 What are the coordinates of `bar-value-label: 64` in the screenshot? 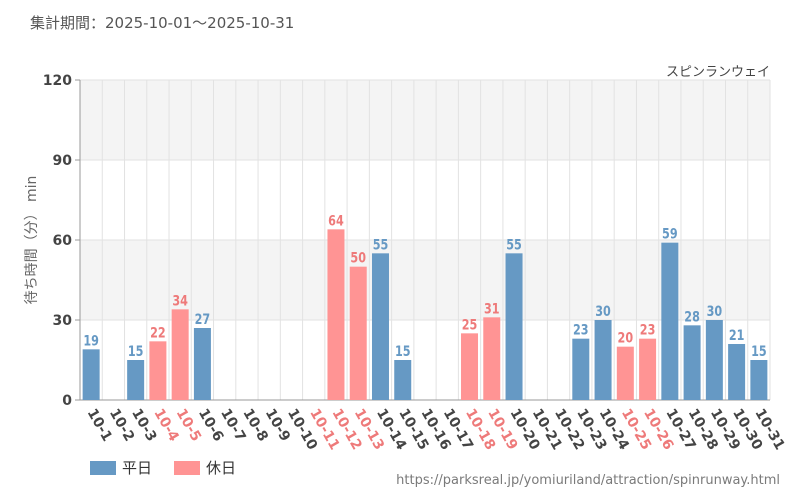 It's located at (336, 220).